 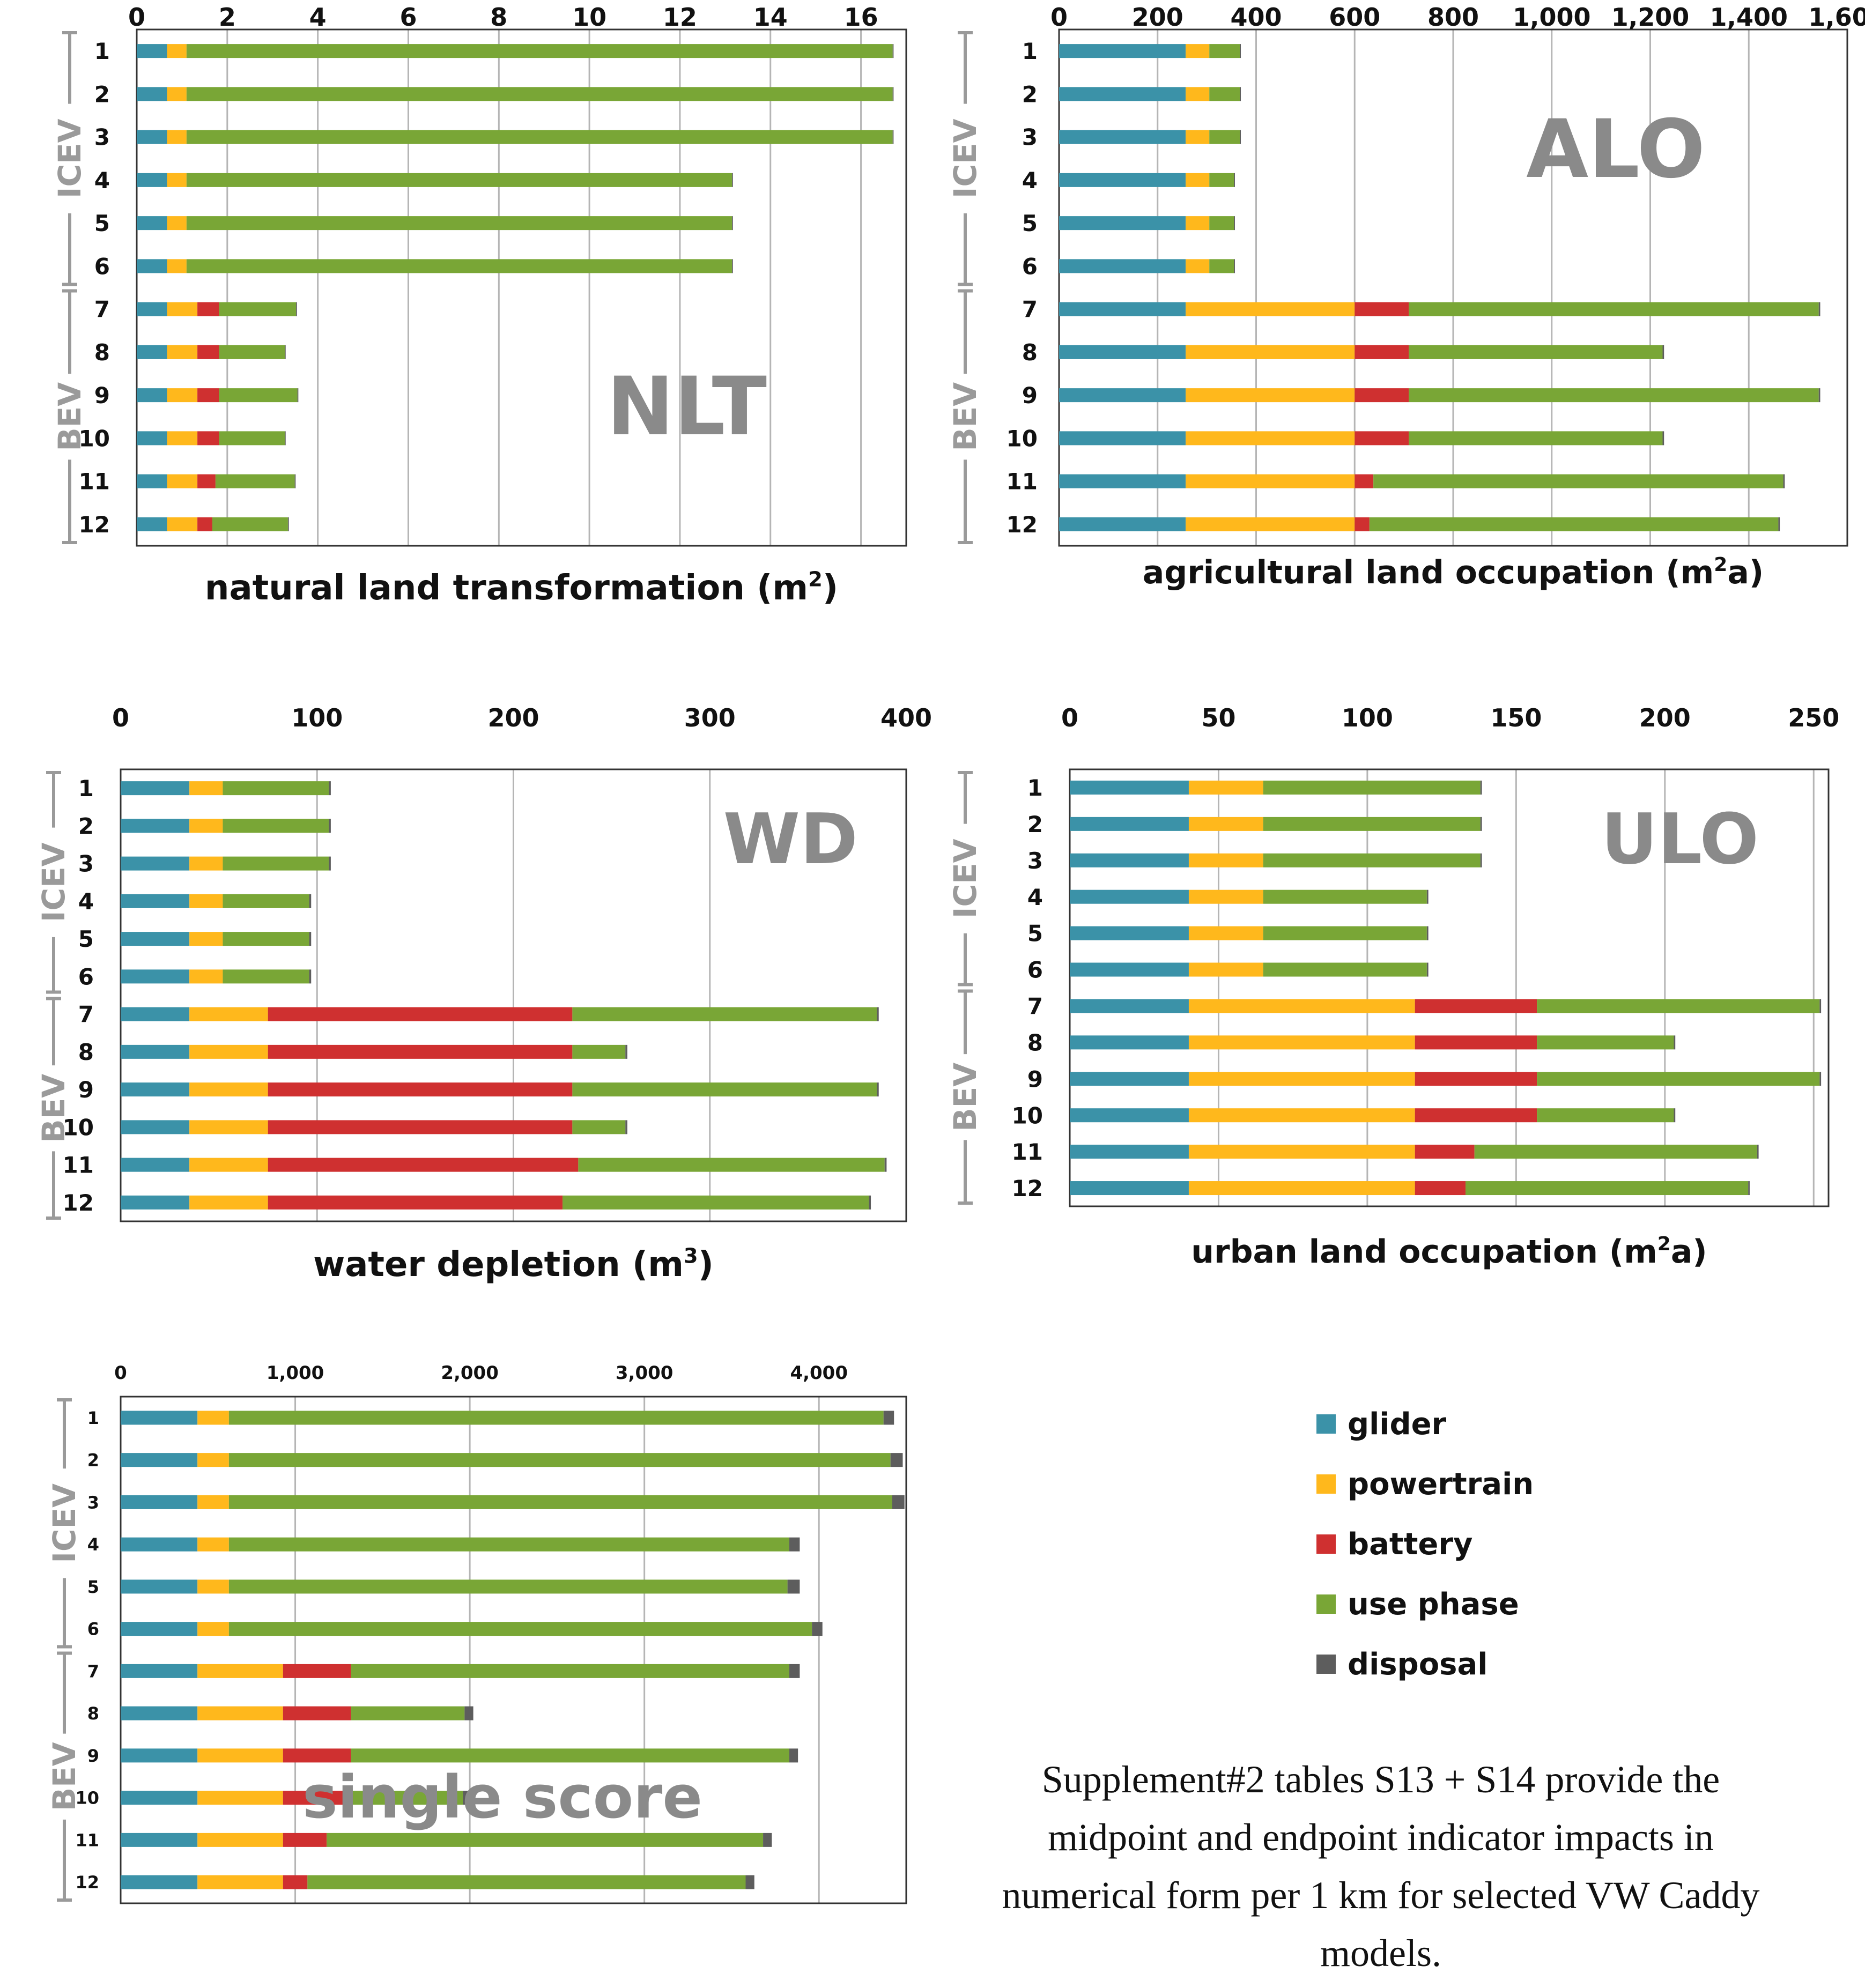 What do you see at coordinates (819, 1373) in the screenshot?
I see `single-score-x-tick-label: 4,000` at bounding box center [819, 1373].